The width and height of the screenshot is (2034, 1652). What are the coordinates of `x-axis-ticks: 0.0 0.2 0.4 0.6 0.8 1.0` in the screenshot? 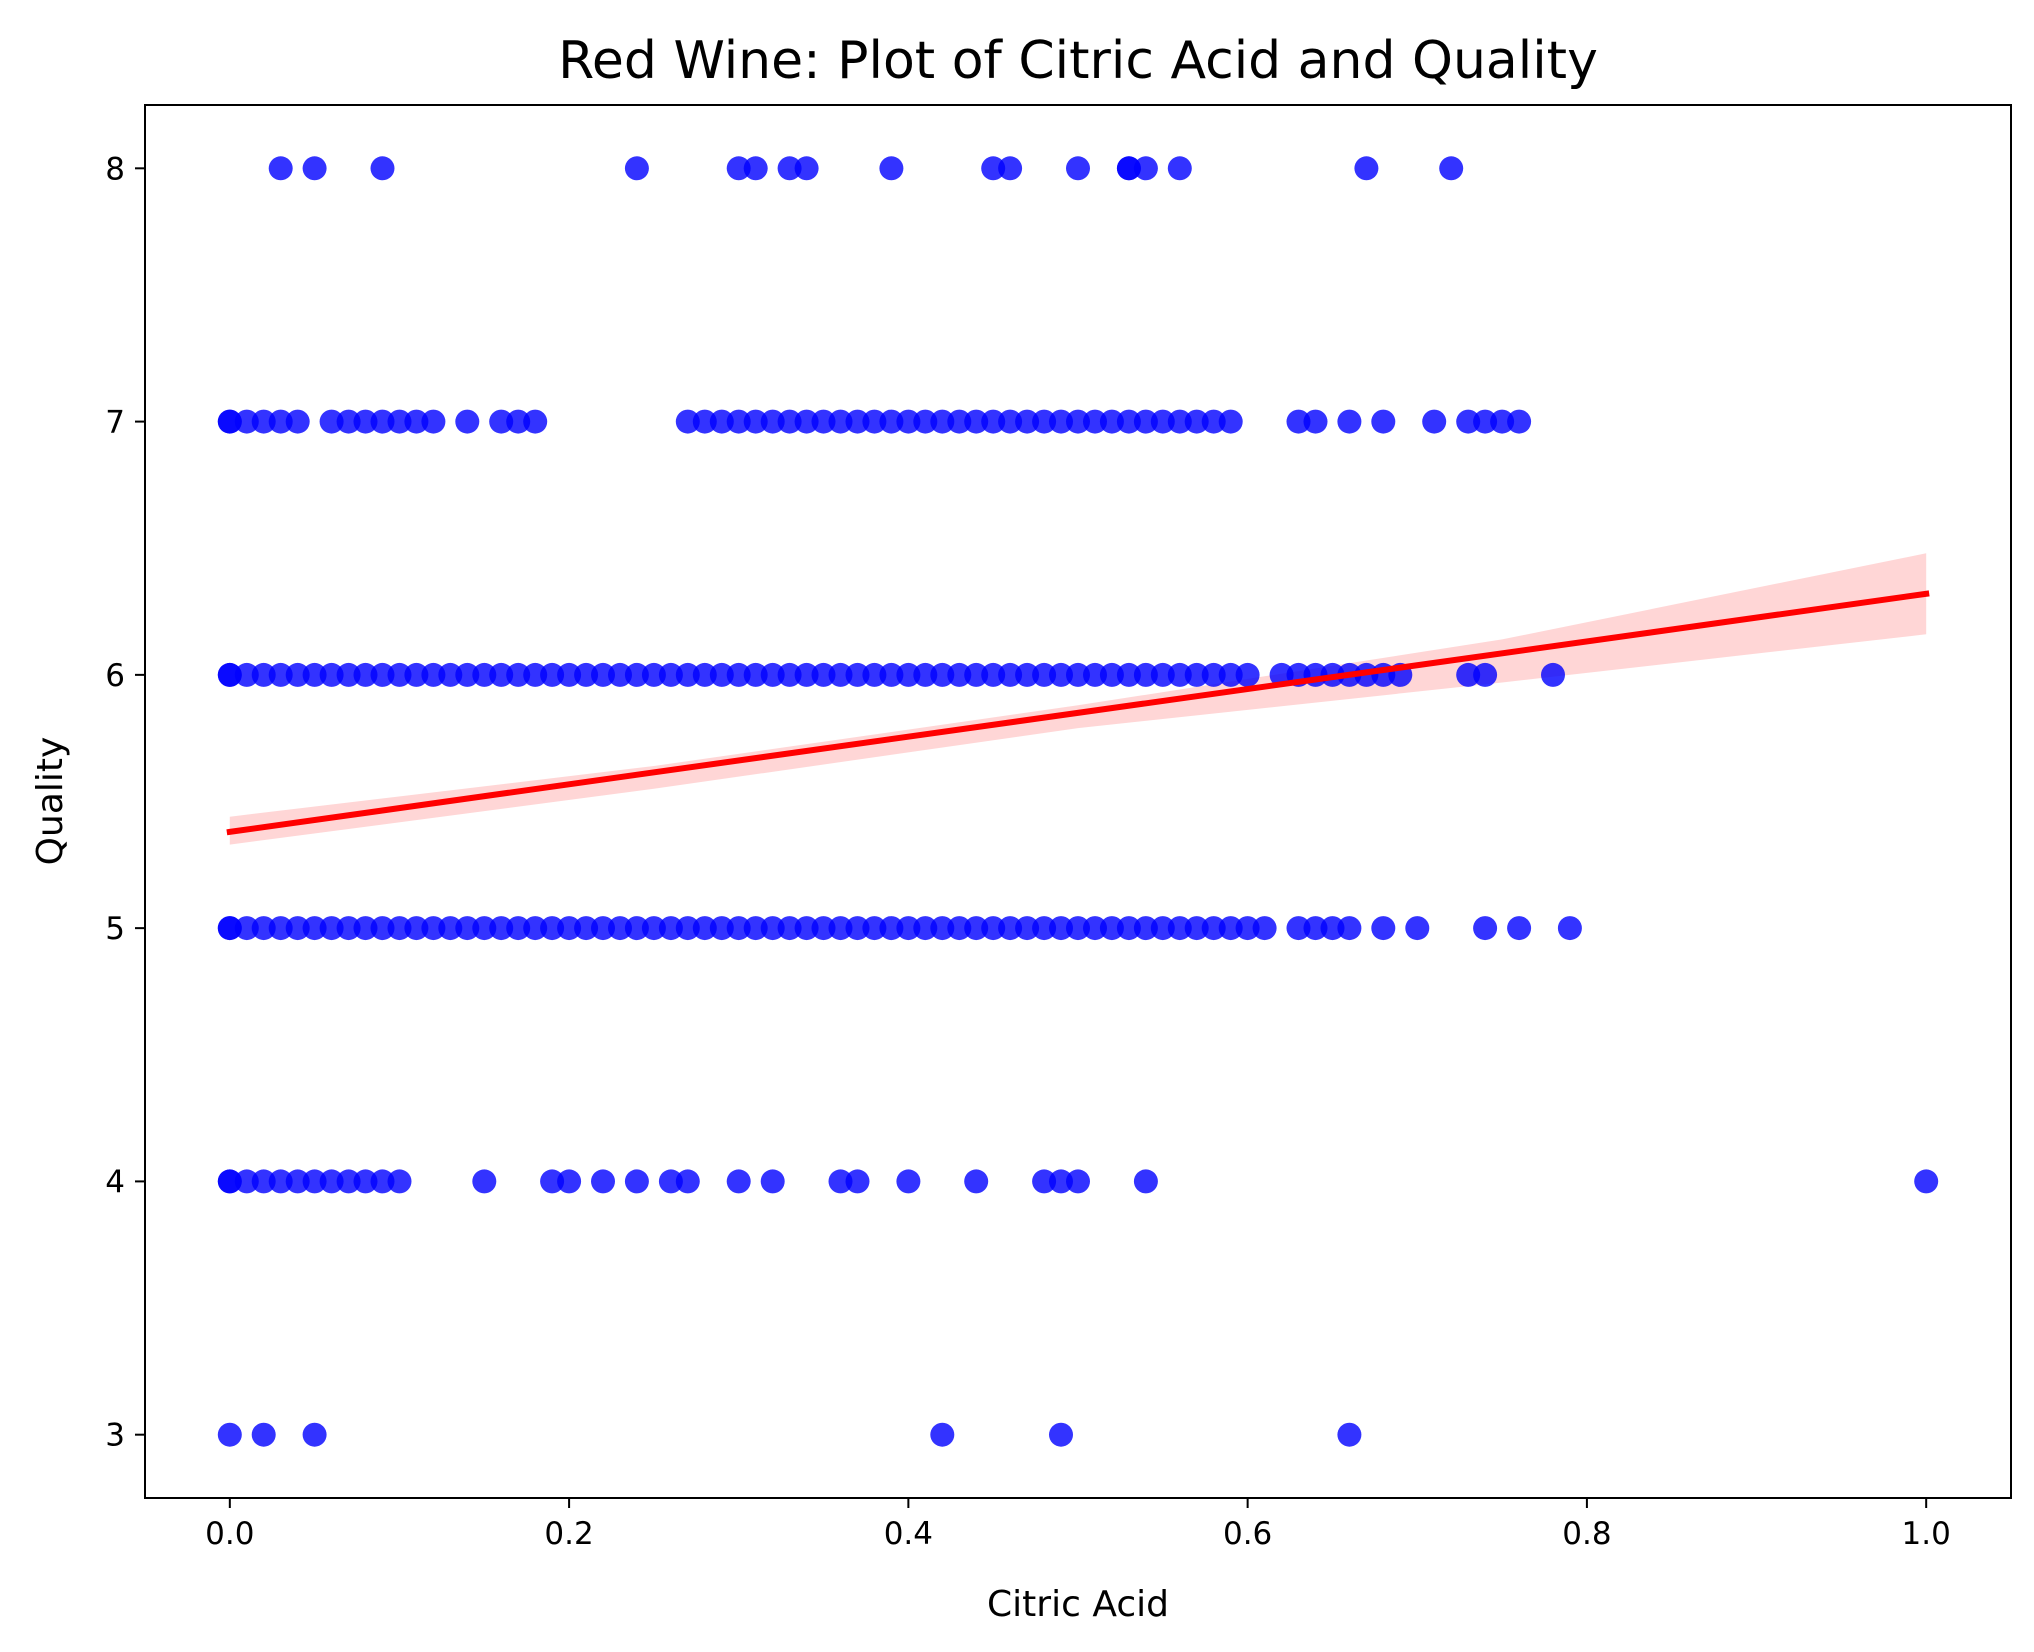 It's located at (1078, 1525).